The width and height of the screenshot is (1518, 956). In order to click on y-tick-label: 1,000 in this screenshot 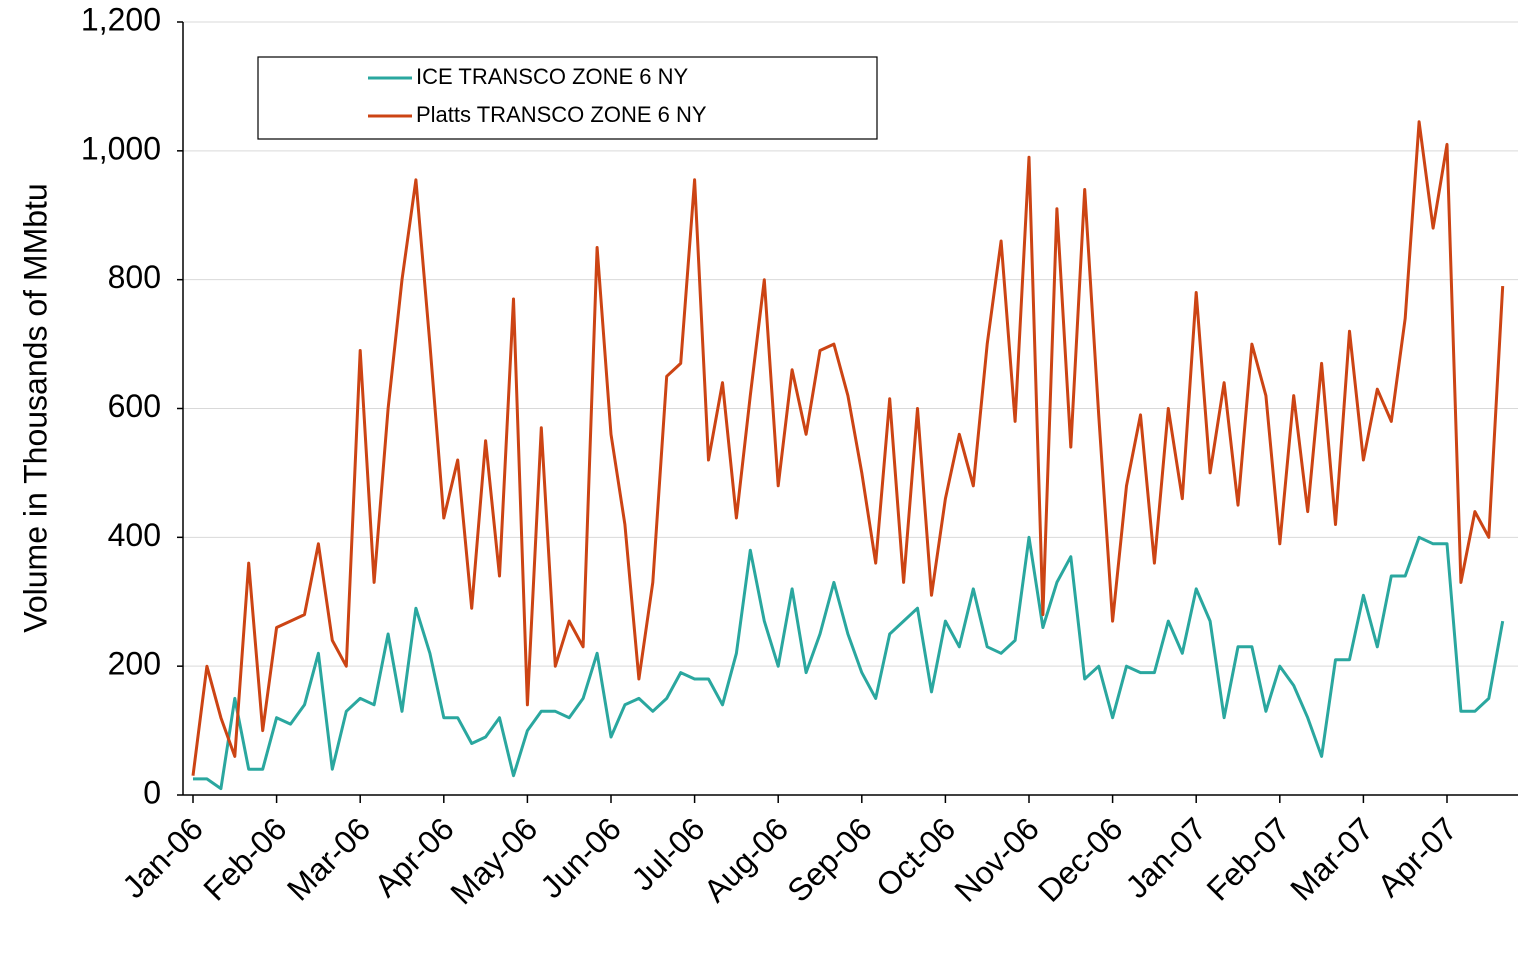, I will do `click(121, 148)`.